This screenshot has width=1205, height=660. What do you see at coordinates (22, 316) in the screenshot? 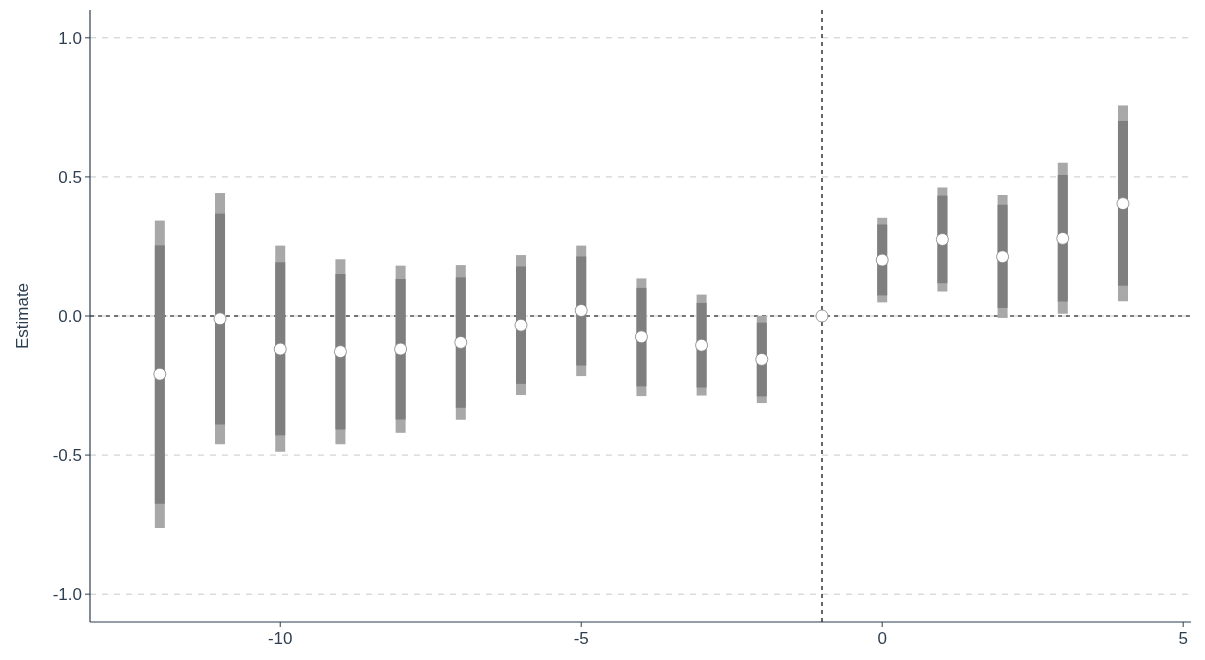
I see `y-axis-title: Estimate` at bounding box center [22, 316].